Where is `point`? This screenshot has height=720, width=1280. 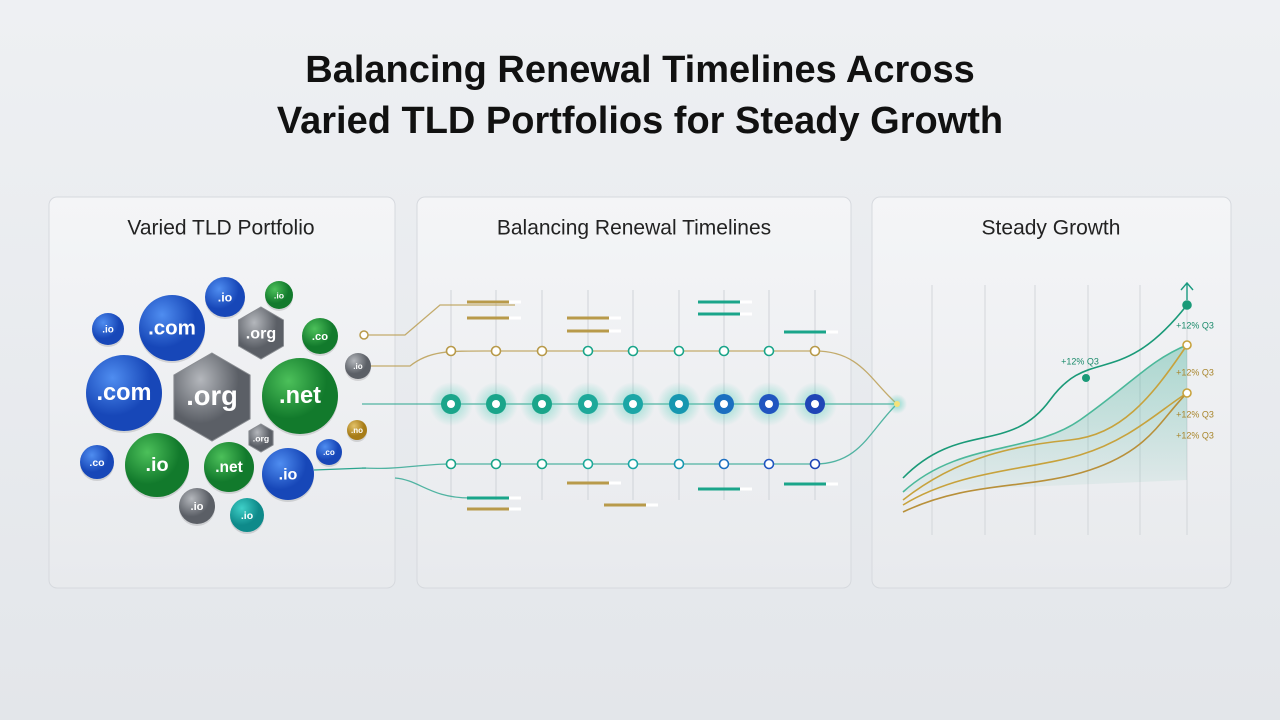
point is located at coordinates (1086, 378).